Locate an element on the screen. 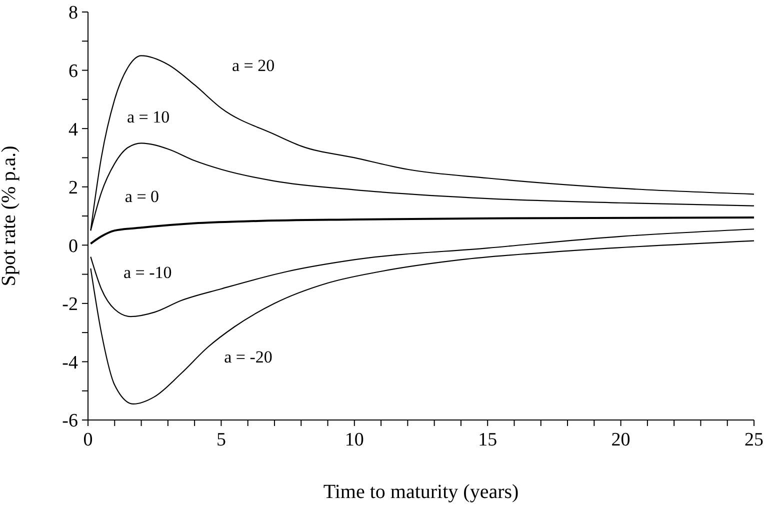 The width and height of the screenshot is (769, 514). series-label: a = 10 is located at coordinates (148, 117).